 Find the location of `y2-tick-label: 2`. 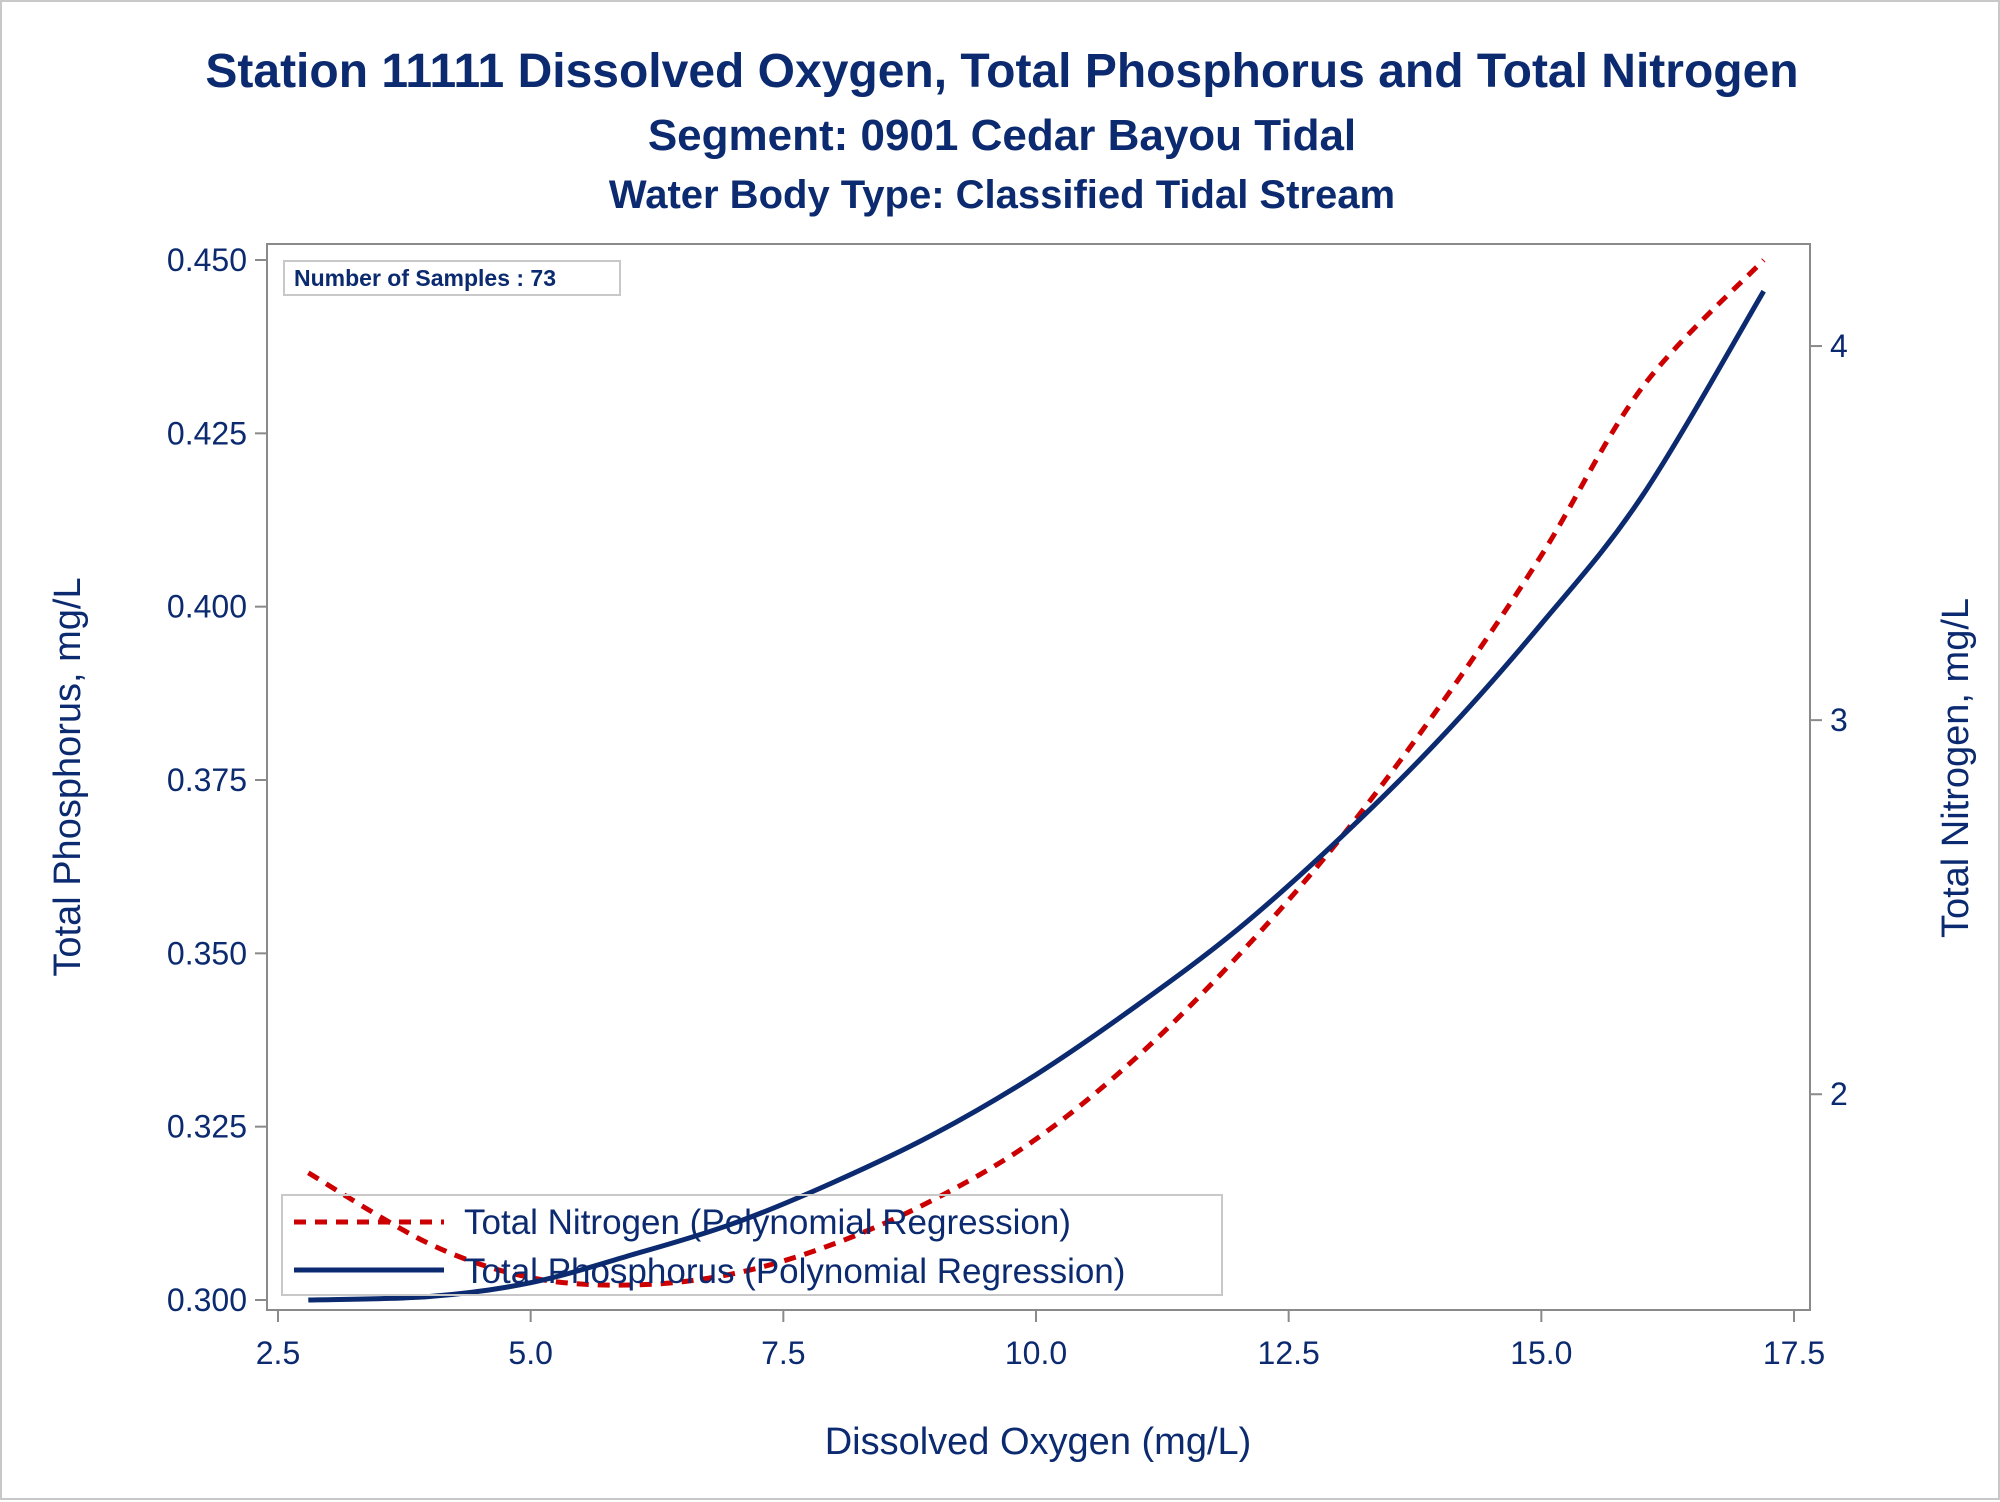

y2-tick-label: 2 is located at coordinates (1839, 1094).